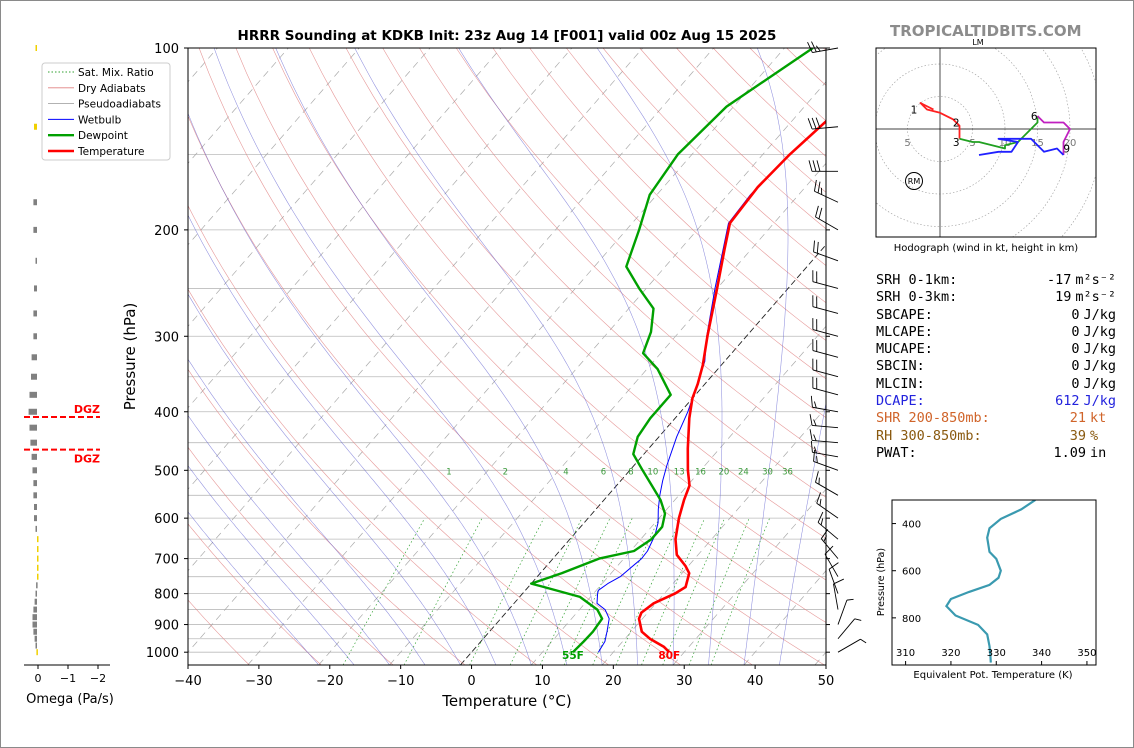 The image size is (1134, 748). Describe the element at coordinates (904, 314) in the screenshot. I see `stat-label: SBCAPE:` at that location.